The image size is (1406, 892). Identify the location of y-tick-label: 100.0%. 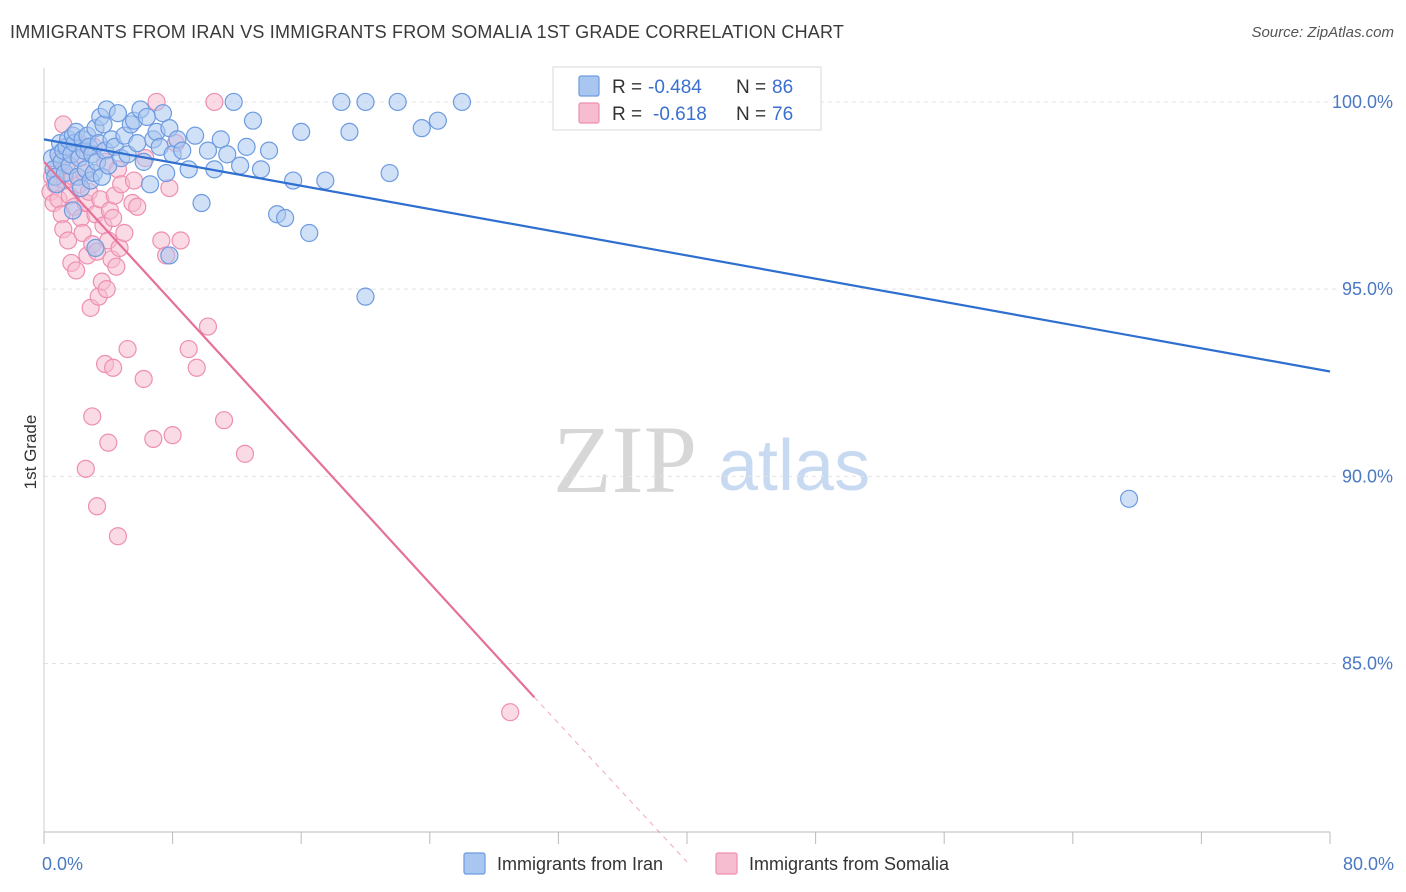
(1362, 102).